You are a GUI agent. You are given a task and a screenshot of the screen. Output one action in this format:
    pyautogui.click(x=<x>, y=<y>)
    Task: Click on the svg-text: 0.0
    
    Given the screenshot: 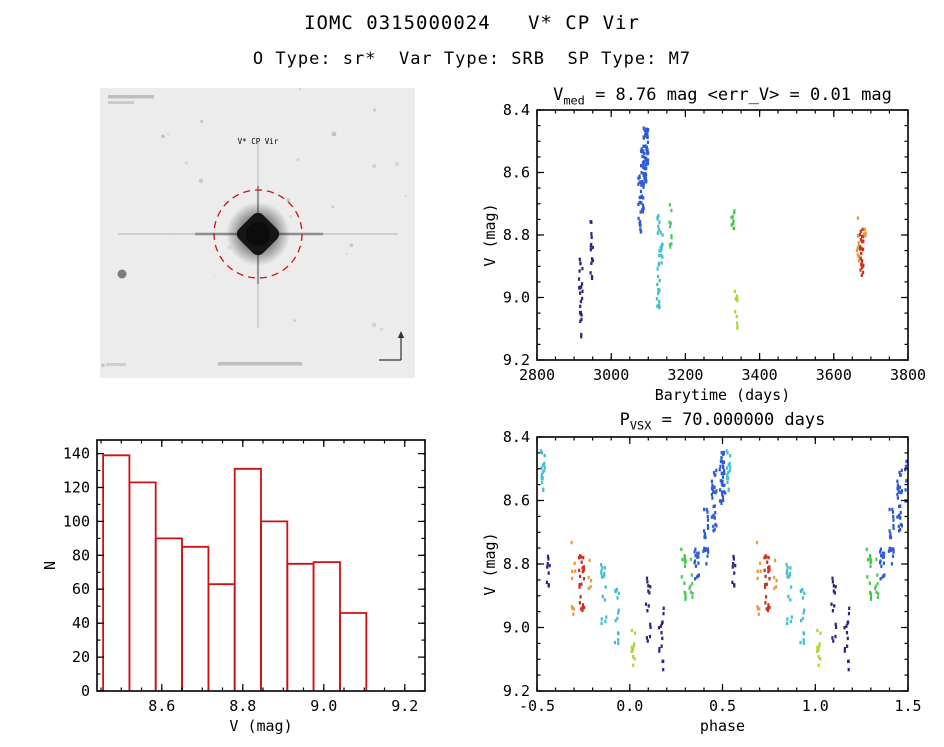 What is the action you would take?
    pyautogui.click(x=629, y=706)
    